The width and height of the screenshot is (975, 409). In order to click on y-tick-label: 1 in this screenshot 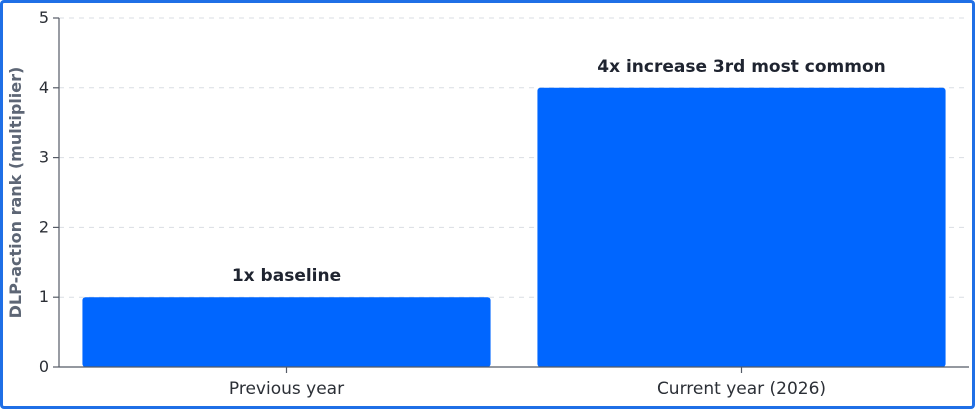, I will do `click(44, 296)`.